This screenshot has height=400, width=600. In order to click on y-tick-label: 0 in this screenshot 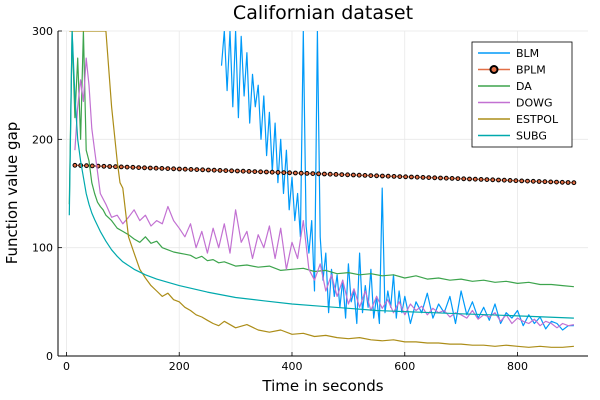, I will do `click(49, 356)`.